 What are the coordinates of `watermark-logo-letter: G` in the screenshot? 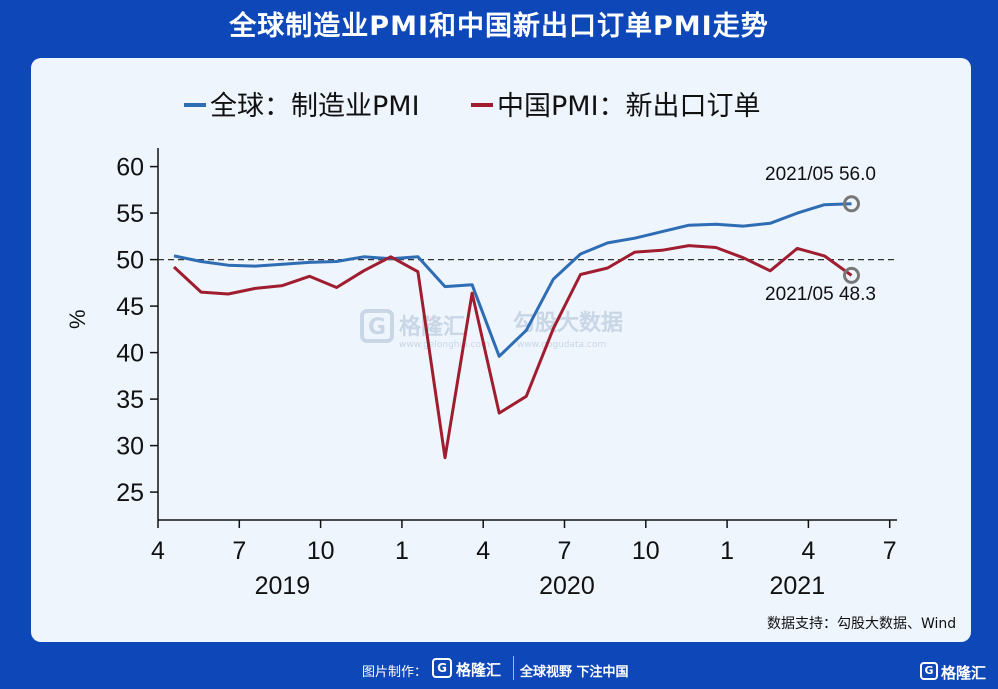 It's located at (377, 327).